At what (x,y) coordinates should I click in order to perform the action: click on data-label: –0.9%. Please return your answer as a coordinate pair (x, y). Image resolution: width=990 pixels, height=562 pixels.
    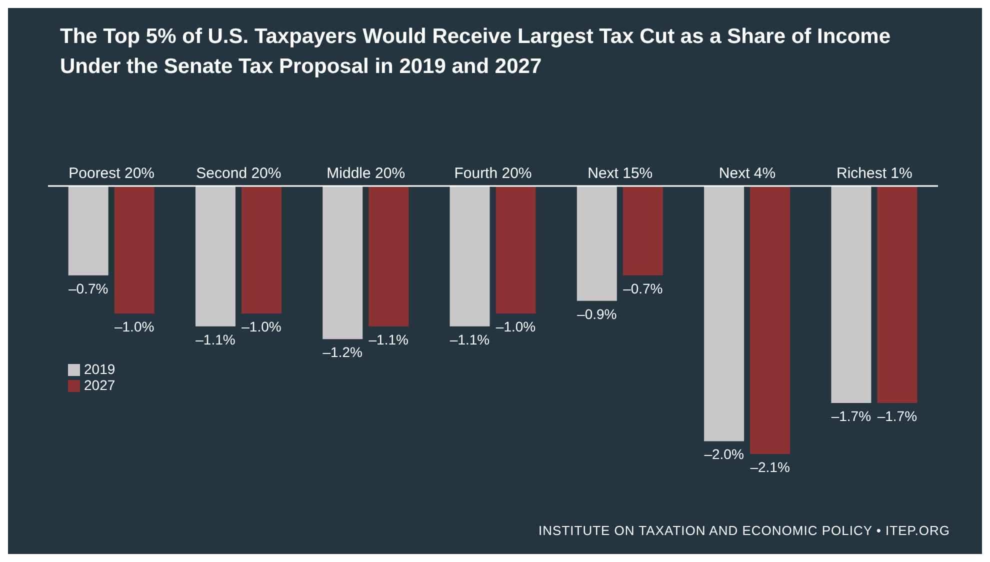
    Looking at the image, I should click on (597, 314).